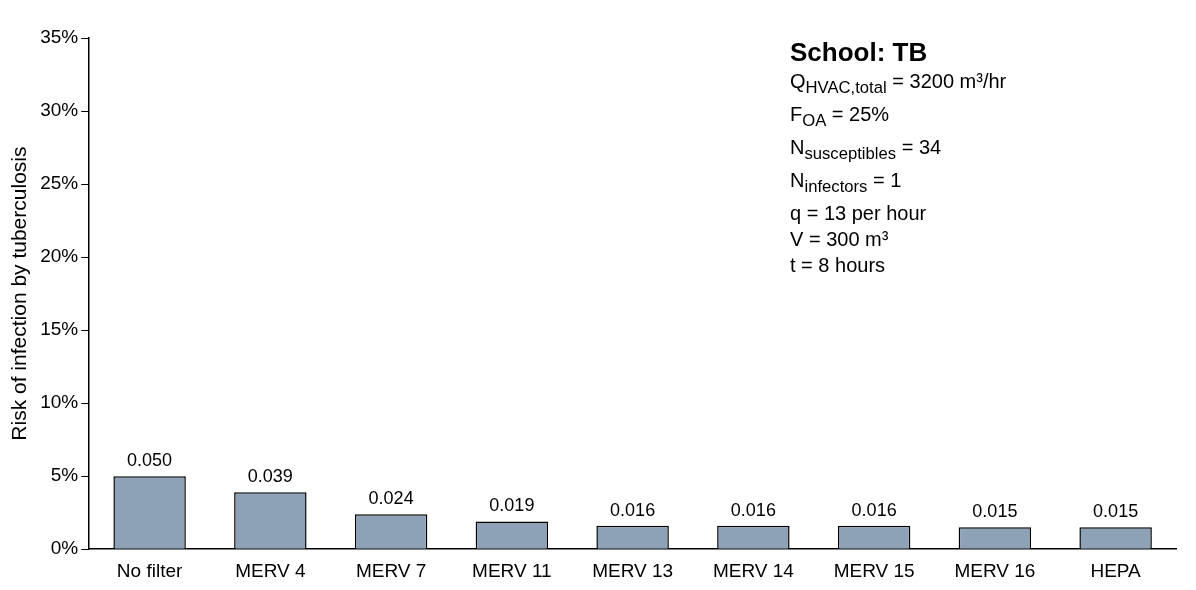 The height and width of the screenshot is (590, 1196). What do you see at coordinates (866, 150) in the screenshot?
I see `annotation: N$_{susceptibles}$ = 34` at bounding box center [866, 150].